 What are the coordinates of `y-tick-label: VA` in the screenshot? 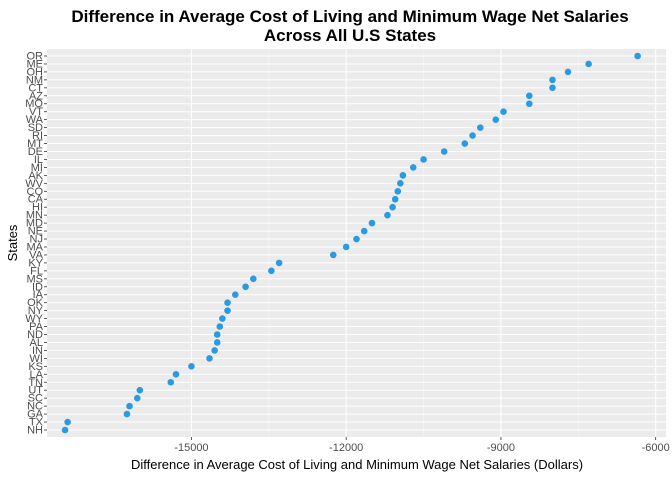 It's located at (36, 255).